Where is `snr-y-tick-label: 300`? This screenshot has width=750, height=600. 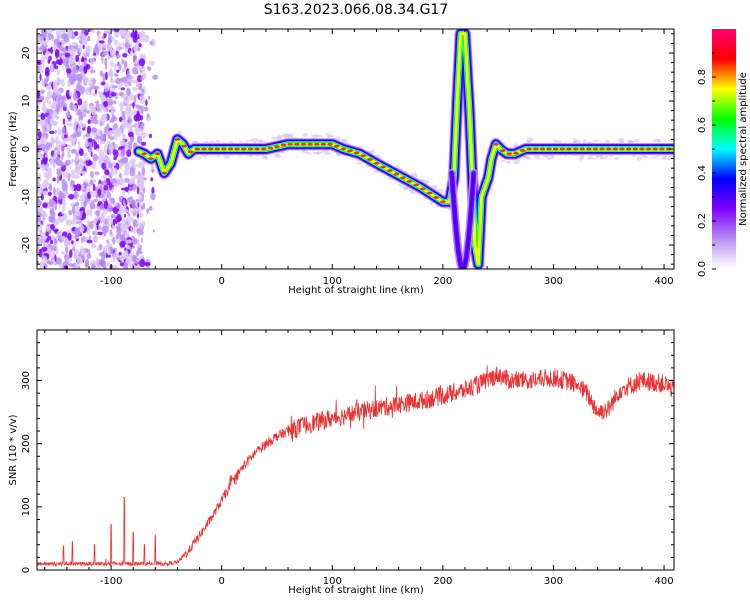
snr-y-tick-label: 300 is located at coordinates (26, 380).